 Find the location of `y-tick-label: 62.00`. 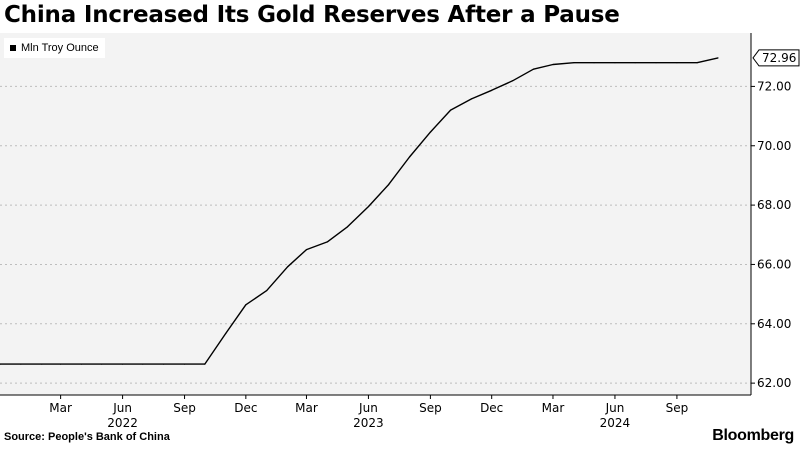

y-tick-label: 62.00 is located at coordinates (774, 383).